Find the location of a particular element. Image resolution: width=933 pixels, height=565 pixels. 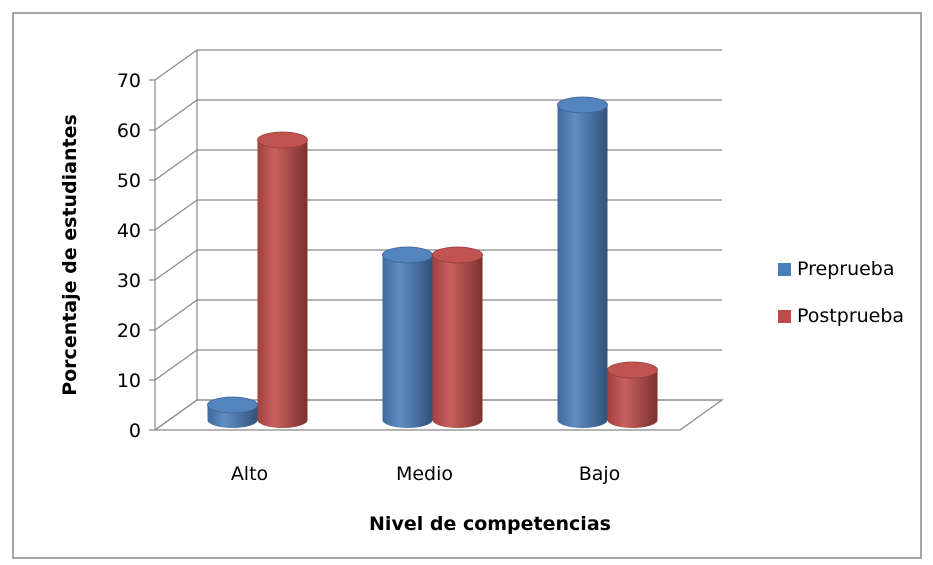

y-axis-ticks: 0 10 20 30 40 50 60 70 is located at coordinates (129, 256).